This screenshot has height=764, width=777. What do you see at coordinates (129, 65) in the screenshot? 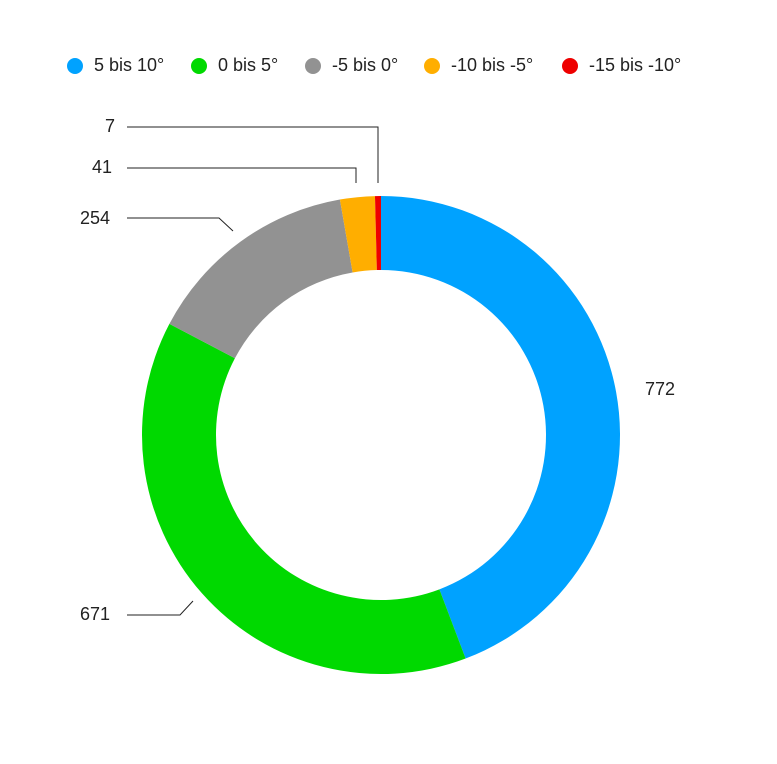
I see `legend-label: 5 bis 10°` at bounding box center [129, 65].